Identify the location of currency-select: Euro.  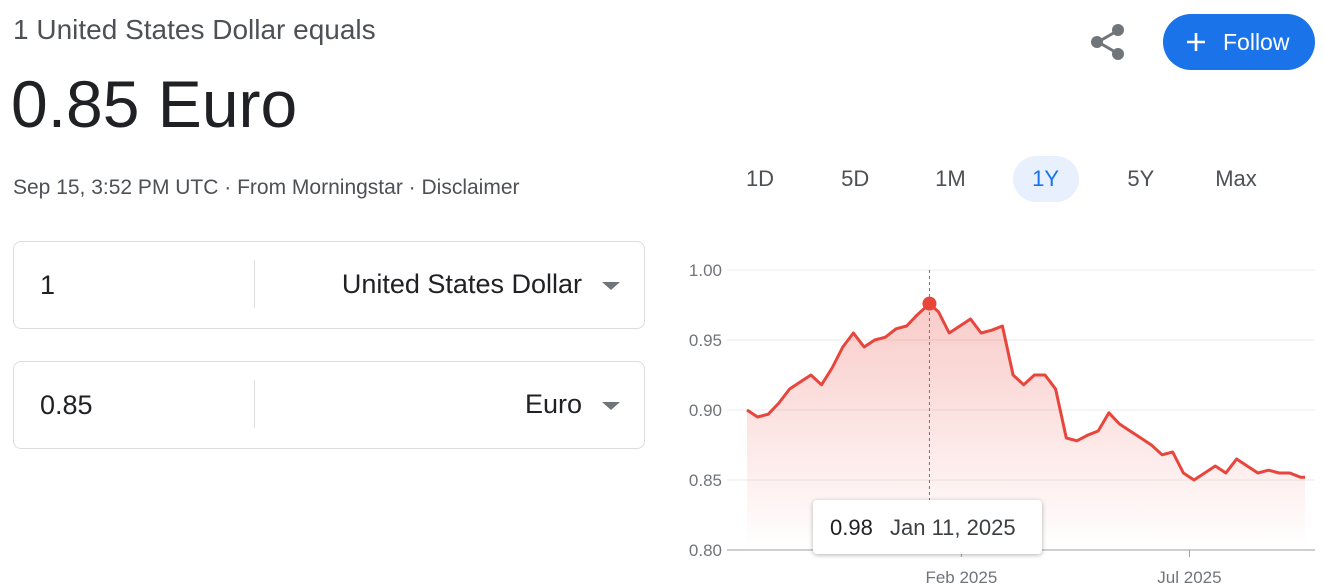
(553, 404).